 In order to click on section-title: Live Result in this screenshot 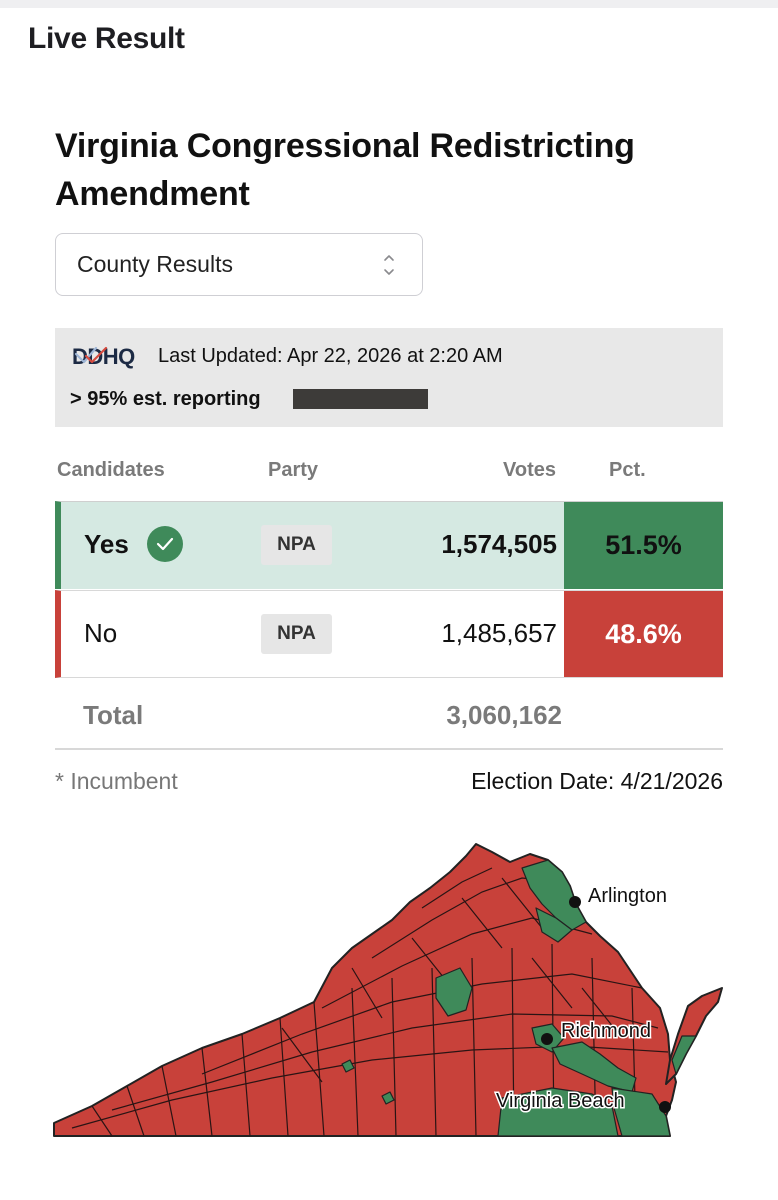, I will do `click(106, 38)`.